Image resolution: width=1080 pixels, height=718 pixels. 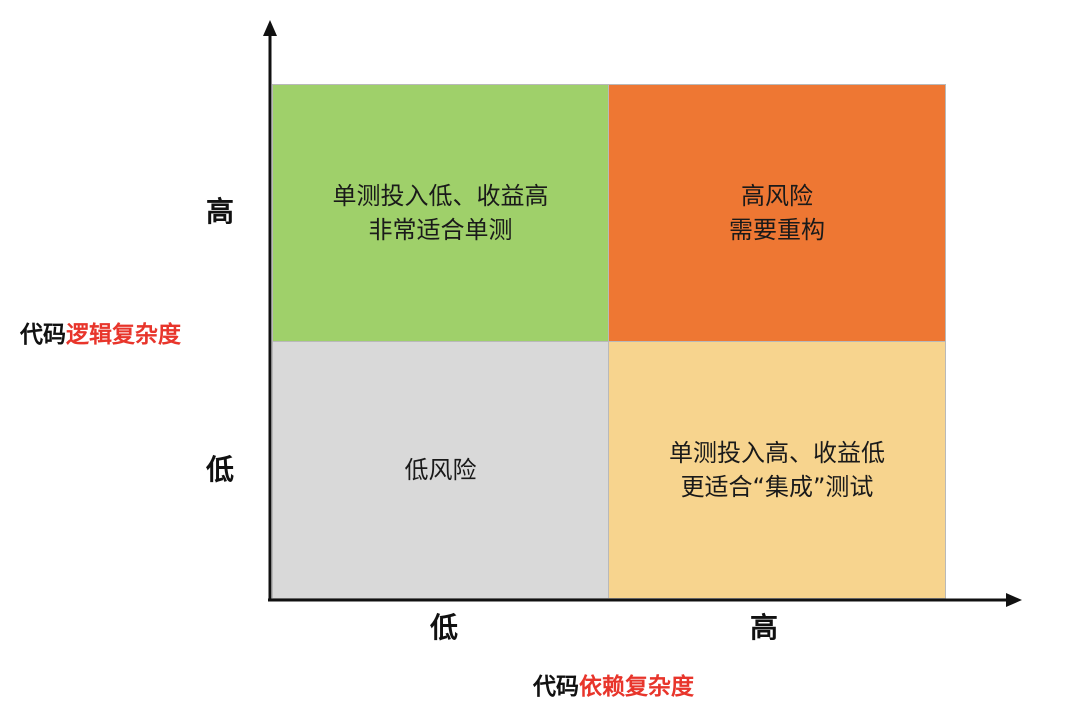 What do you see at coordinates (777, 230) in the screenshot?
I see `quadrant-text-line: 需要重构` at bounding box center [777, 230].